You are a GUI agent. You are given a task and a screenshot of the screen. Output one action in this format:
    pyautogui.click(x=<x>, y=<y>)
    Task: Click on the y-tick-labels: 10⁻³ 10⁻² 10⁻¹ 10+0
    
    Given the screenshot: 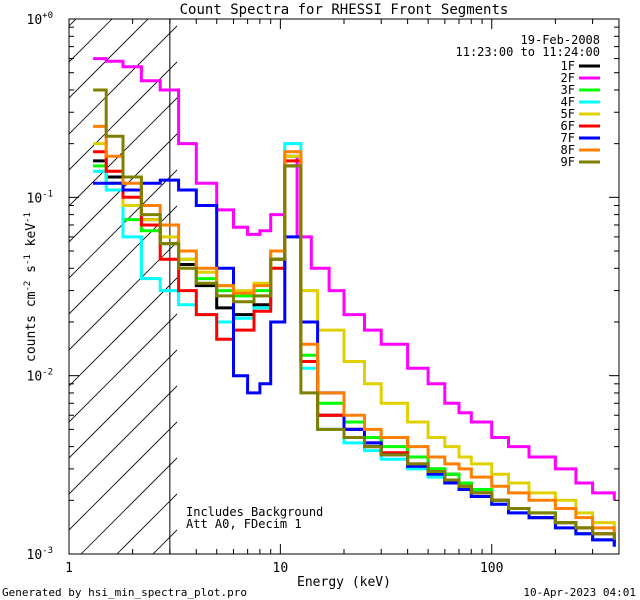 What is the action you would take?
    pyautogui.click(x=40, y=287)
    